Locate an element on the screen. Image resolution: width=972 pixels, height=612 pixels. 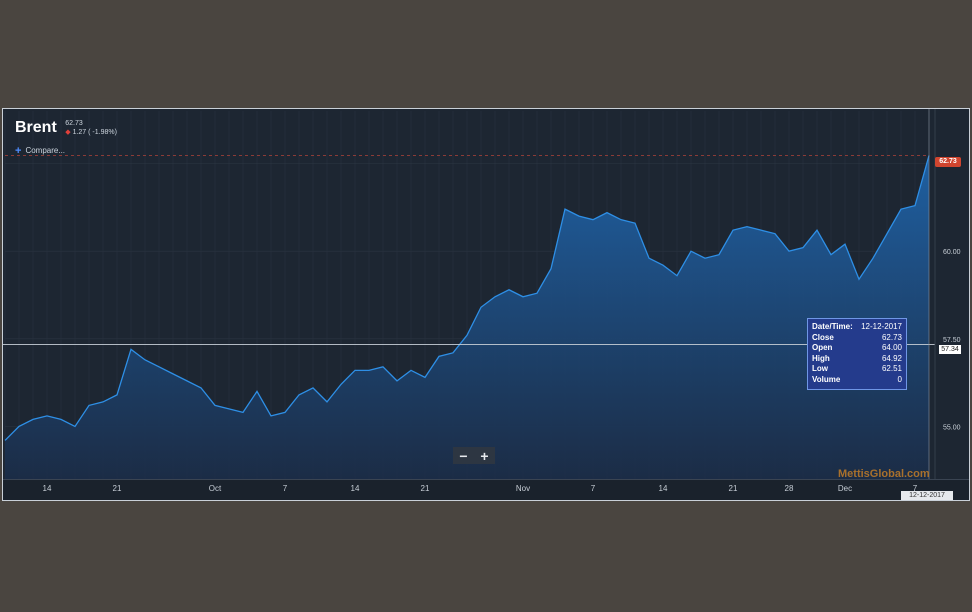
tooltip-row: High 64.92 is located at coordinates (857, 359).